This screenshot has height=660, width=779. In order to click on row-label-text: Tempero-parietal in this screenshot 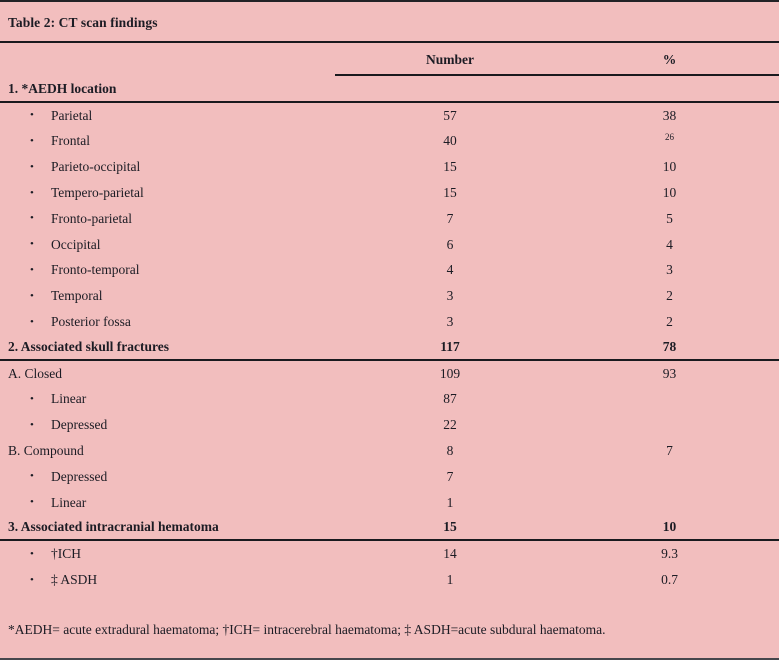, I will do `click(97, 193)`.